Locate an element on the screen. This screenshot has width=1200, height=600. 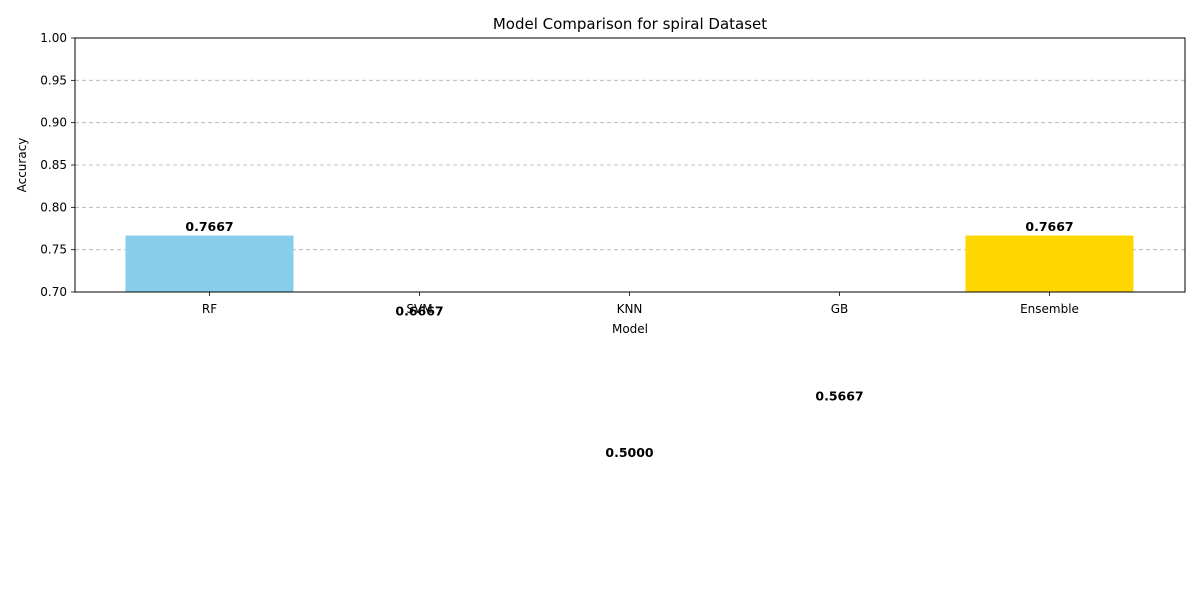
x-axis-ticks: RF SVM KNN GB Ensemble is located at coordinates (640, 304).